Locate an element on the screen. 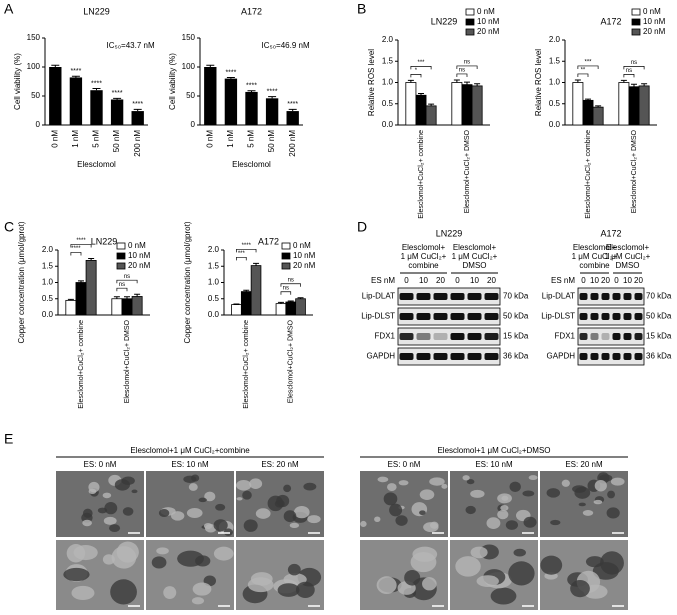 Image resolution: width=677 pixels, height=615 pixels. panel-label: A is located at coordinates (9, 9).